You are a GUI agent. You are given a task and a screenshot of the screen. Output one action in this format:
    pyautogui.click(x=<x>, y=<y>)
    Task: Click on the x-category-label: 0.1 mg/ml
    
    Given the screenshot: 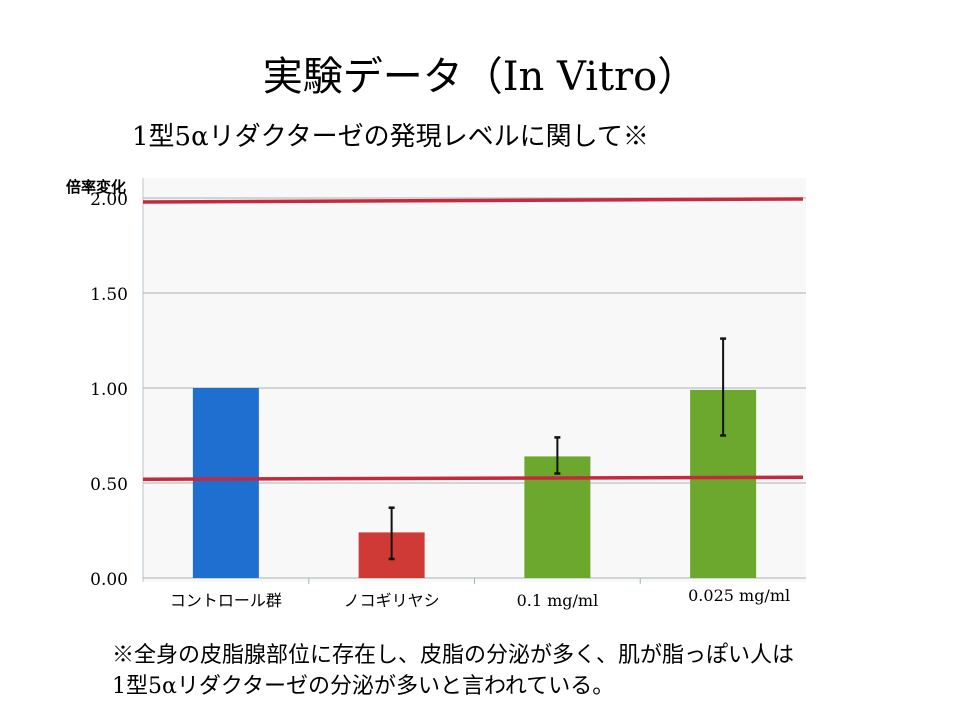 What is the action you would take?
    pyautogui.click(x=558, y=600)
    